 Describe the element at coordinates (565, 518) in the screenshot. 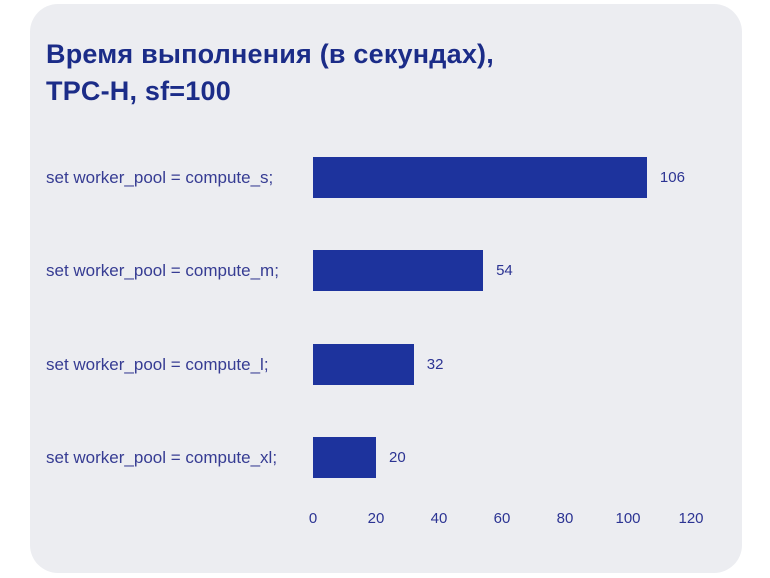

I see `x-axis-tick-label: 80` at that location.